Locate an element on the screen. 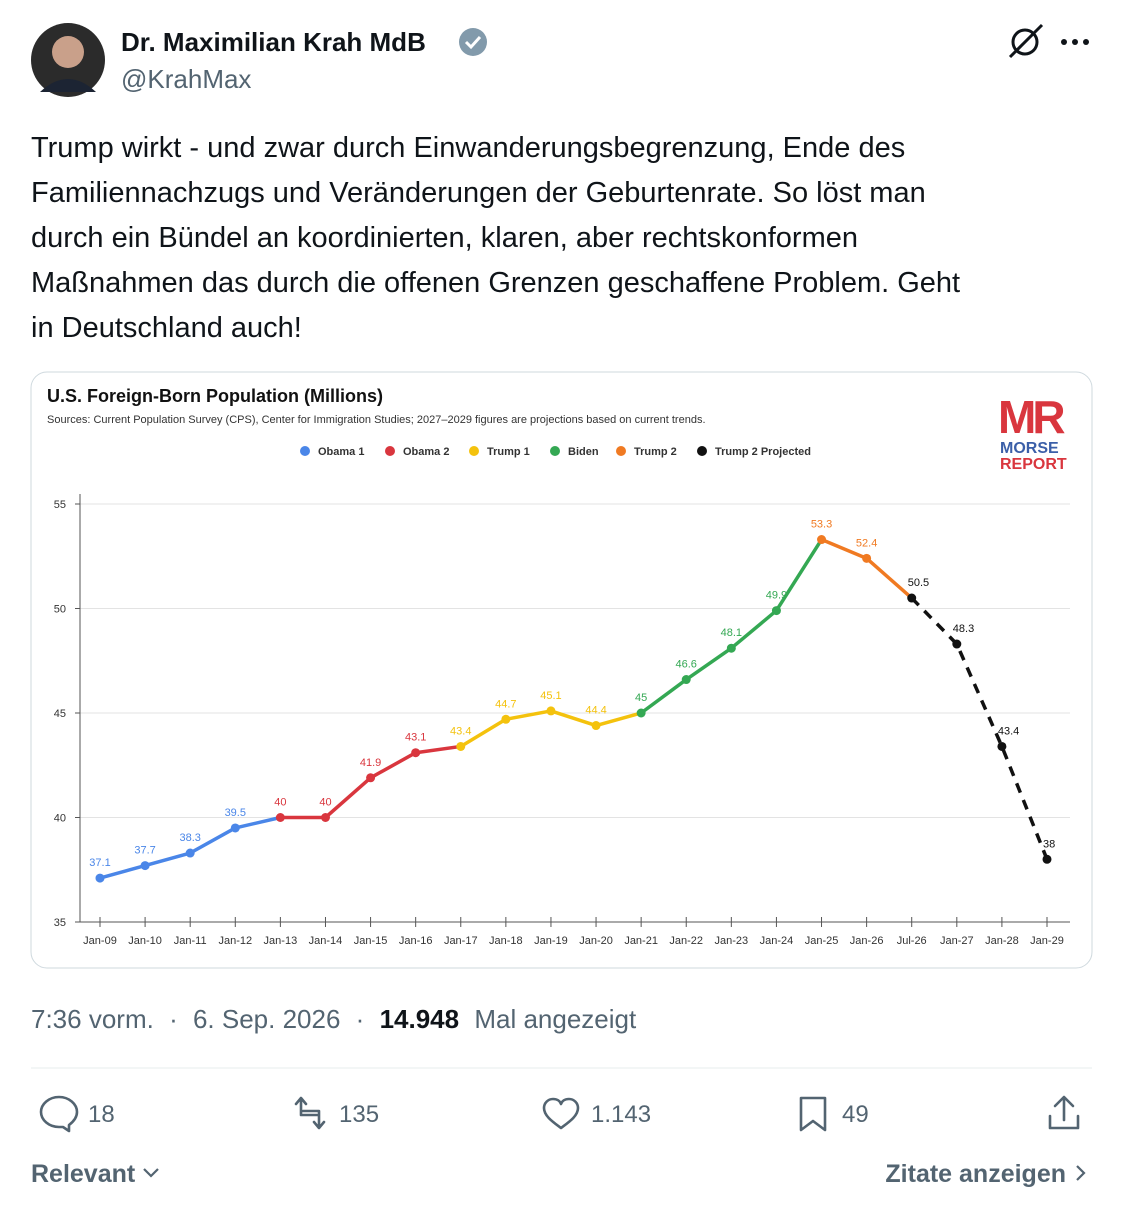 This screenshot has height=1211, width=1123. chevron-down is located at coordinates (151, 1173).